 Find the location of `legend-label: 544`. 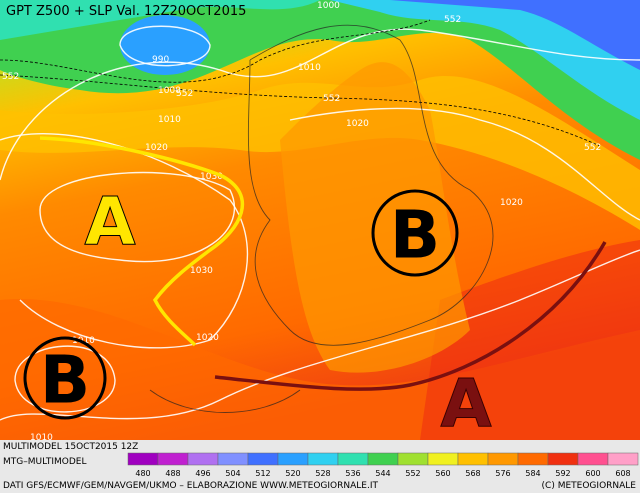

legend-label: 544 is located at coordinates (382, 473).